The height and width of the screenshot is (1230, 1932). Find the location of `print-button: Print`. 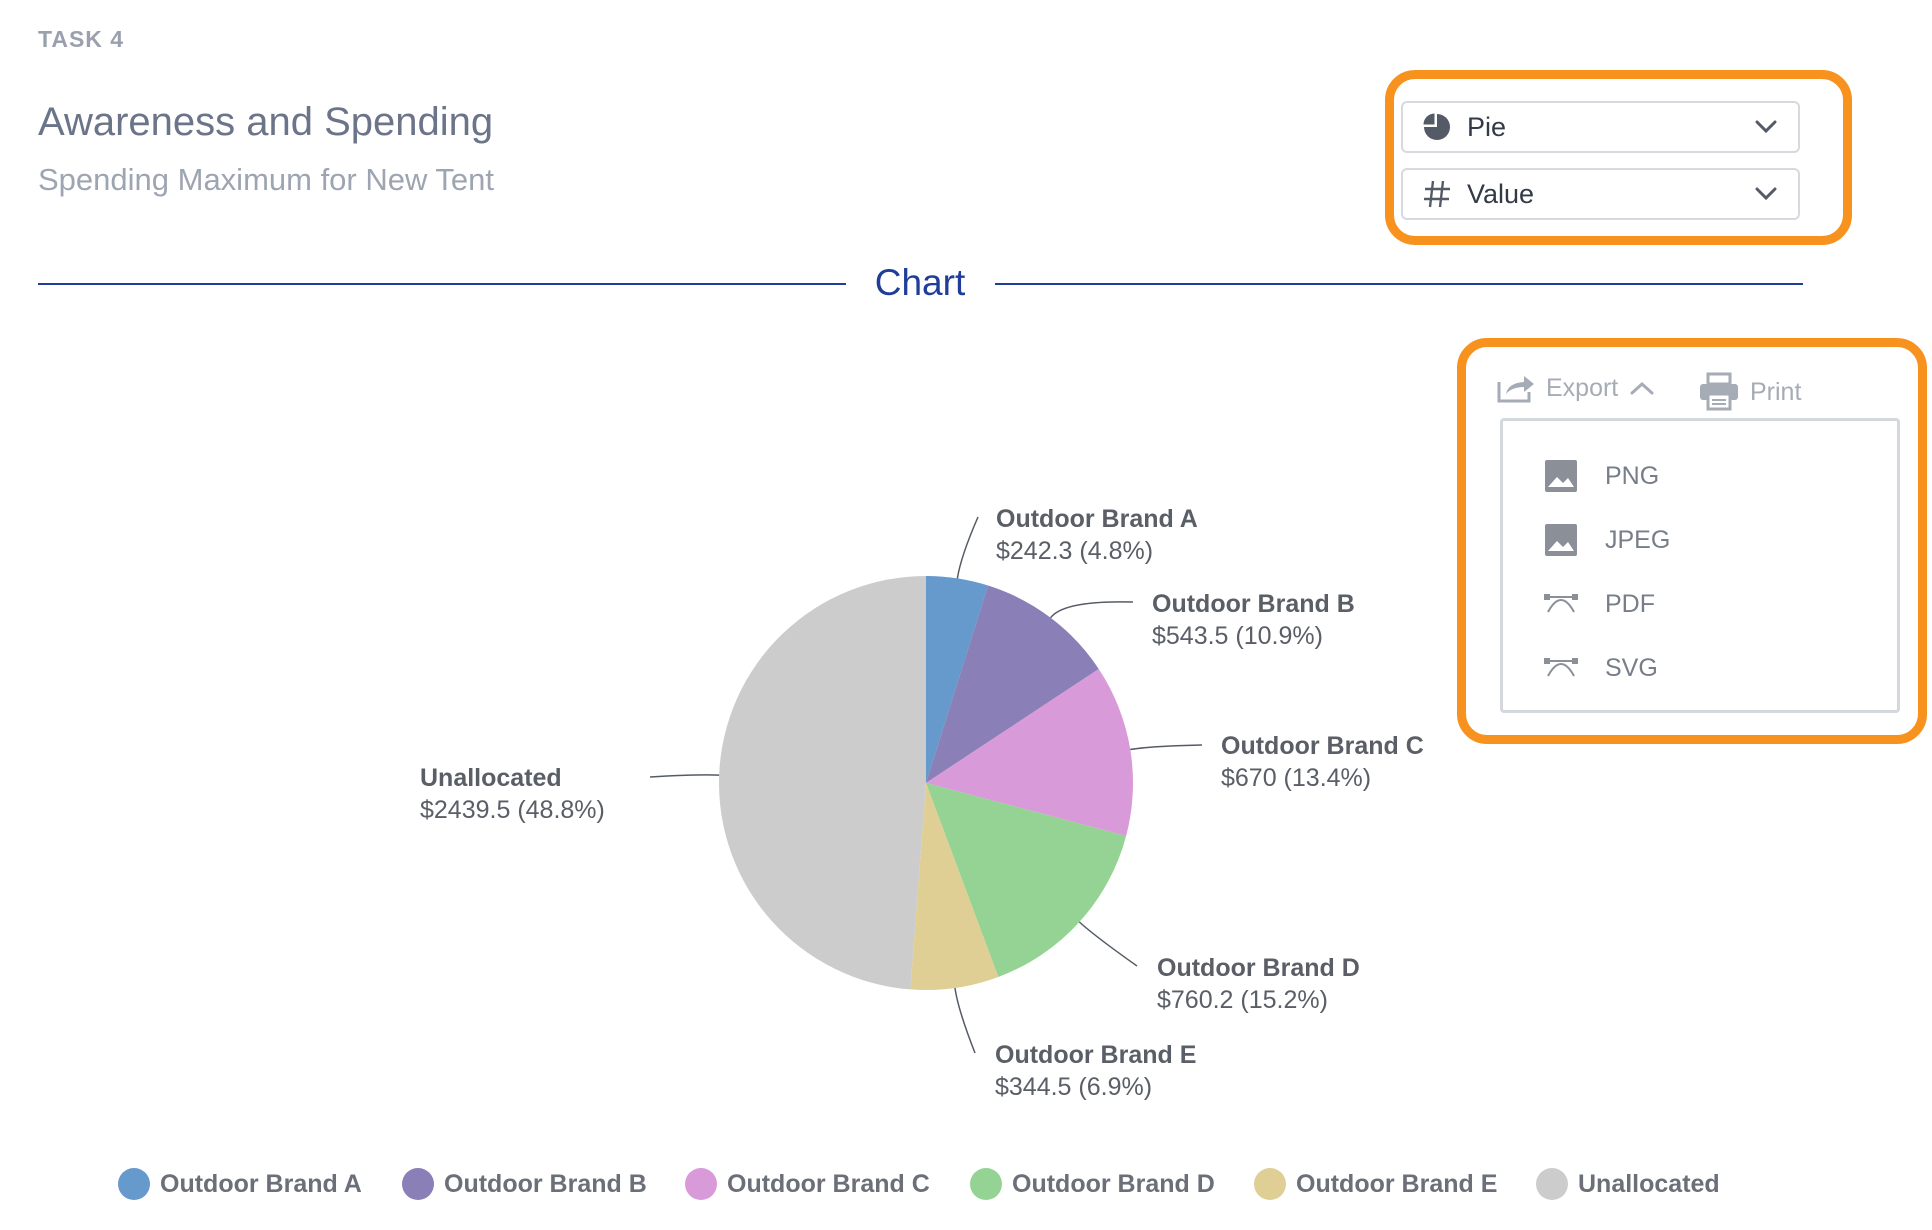

print-button: Print is located at coordinates (1749, 392).